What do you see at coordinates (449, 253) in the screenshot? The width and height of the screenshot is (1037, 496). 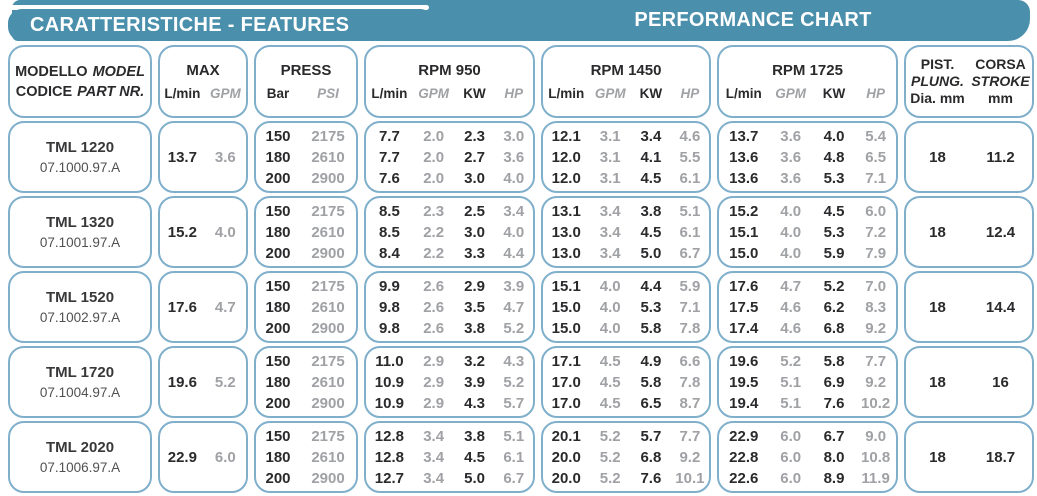 I see `rpm950-line: 8.4 2.2 3.3 4.4` at bounding box center [449, 253].